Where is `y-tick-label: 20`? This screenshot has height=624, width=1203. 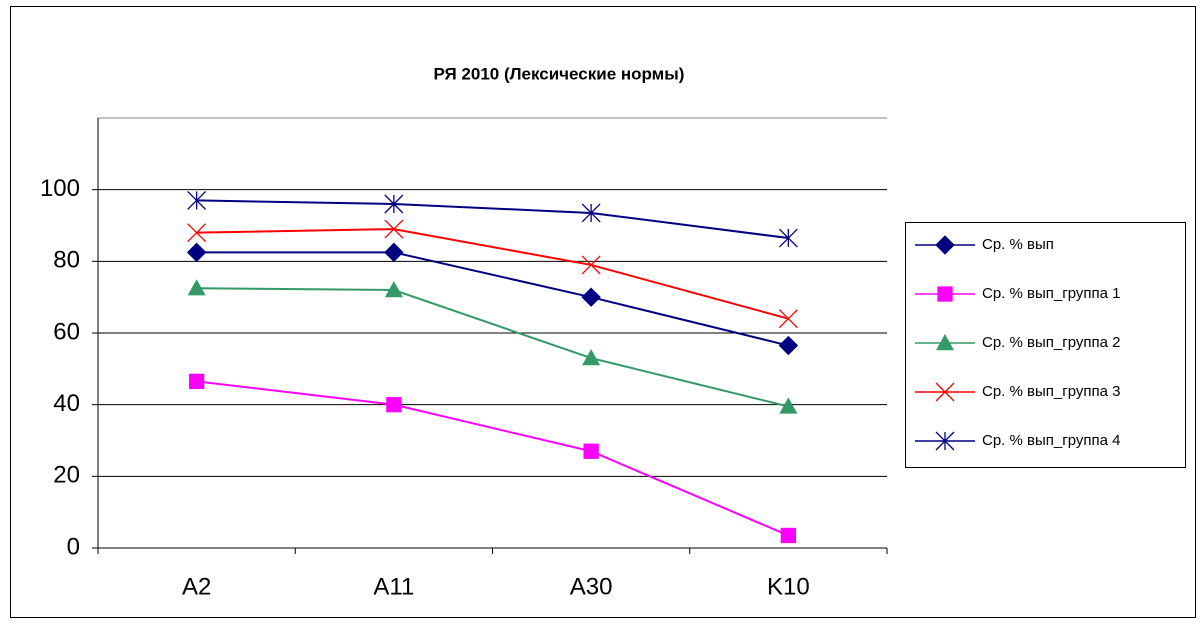
y-tick-label: 20 is located at coordinates (66, 475).